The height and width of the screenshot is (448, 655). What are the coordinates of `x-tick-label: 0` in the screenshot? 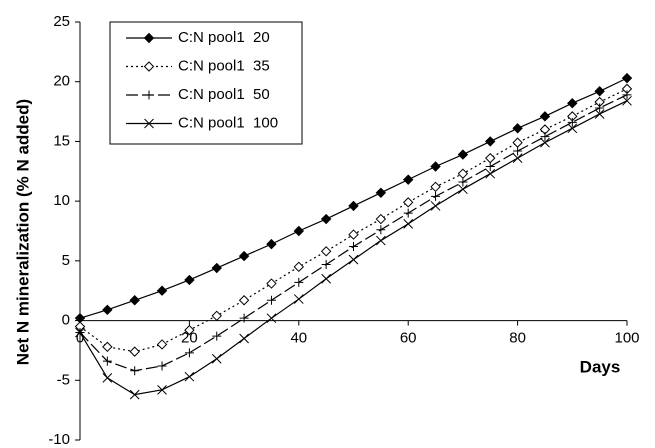 It's located at (80, 338).